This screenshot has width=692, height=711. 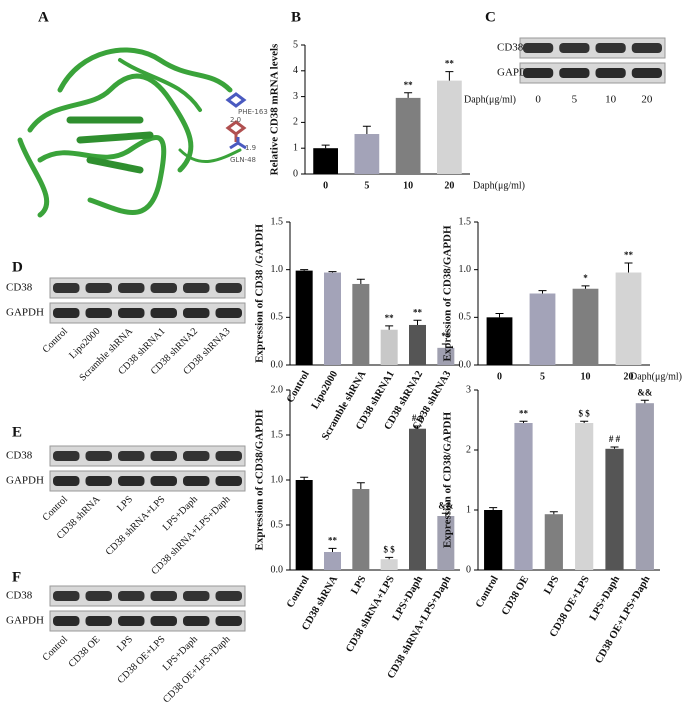 What do you see at coordinates (490, 17) in the screenshot?
I see `panel-letter: C` at bounding box center [490, 17].